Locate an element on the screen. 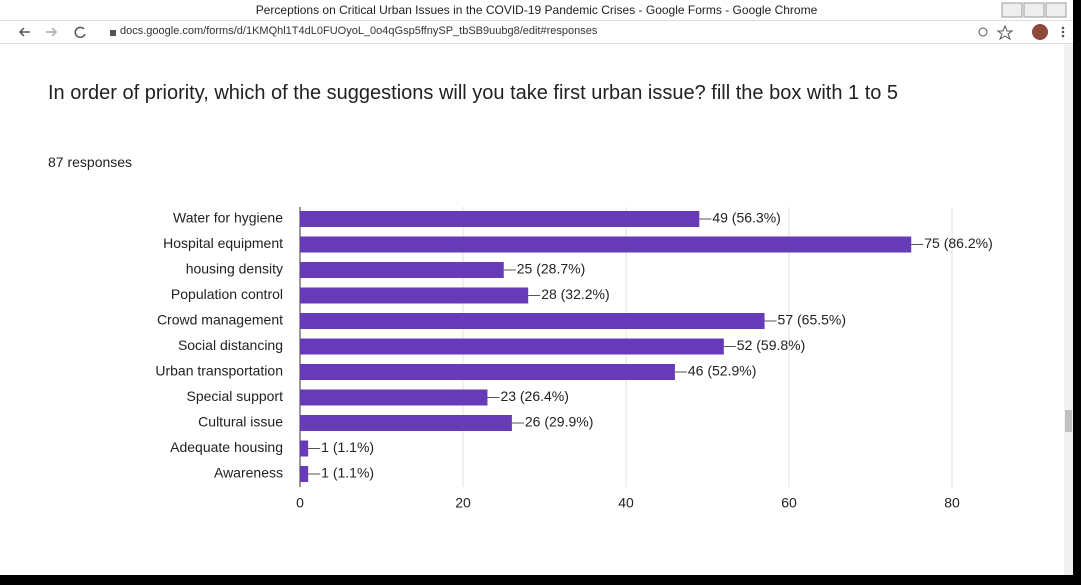 The width and height of the screenshot is (1081, 585). y-tick-label: Population control is located at coordinates (227, 294).